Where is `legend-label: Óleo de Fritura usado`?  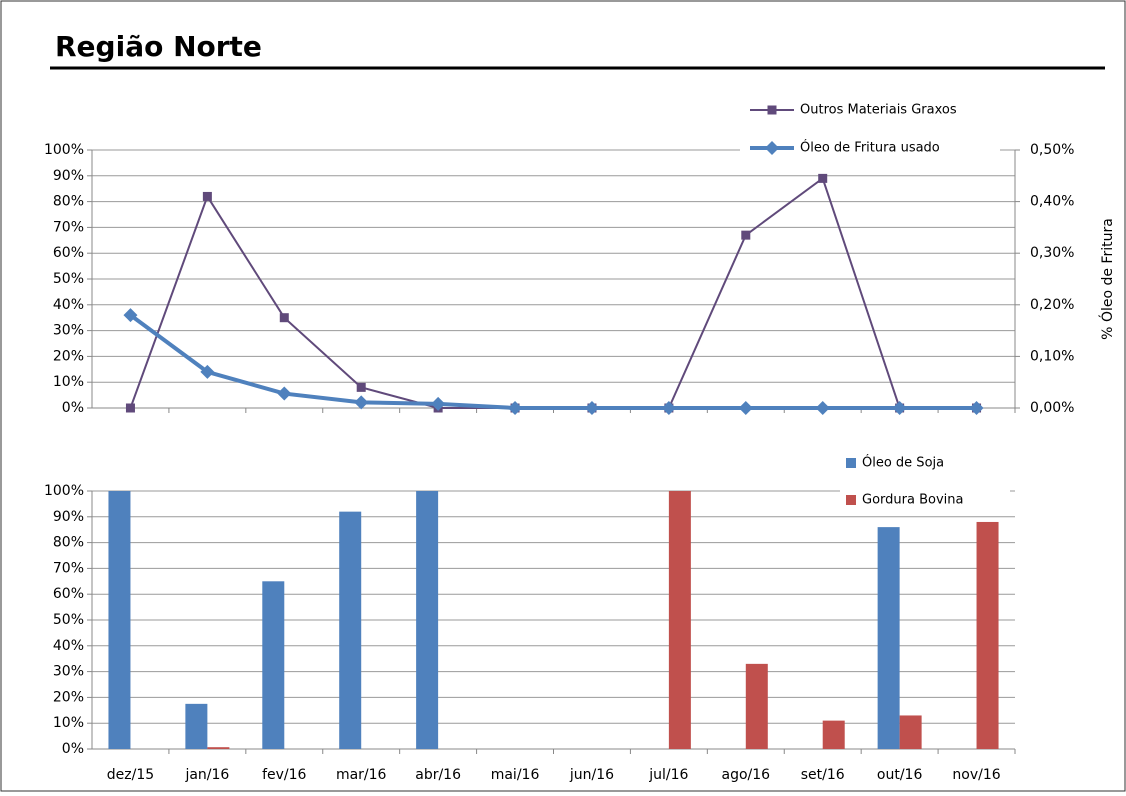
legend-label: Óleo de Fritura usado is located at coordinates (870, 148).